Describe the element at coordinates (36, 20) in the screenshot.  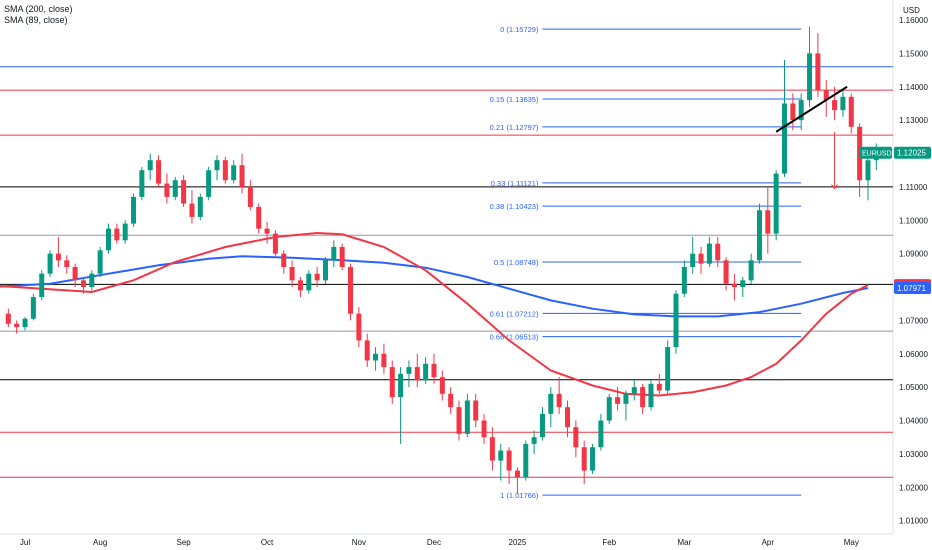
I see `sma89-legend: SMA (89, close)` at that location.